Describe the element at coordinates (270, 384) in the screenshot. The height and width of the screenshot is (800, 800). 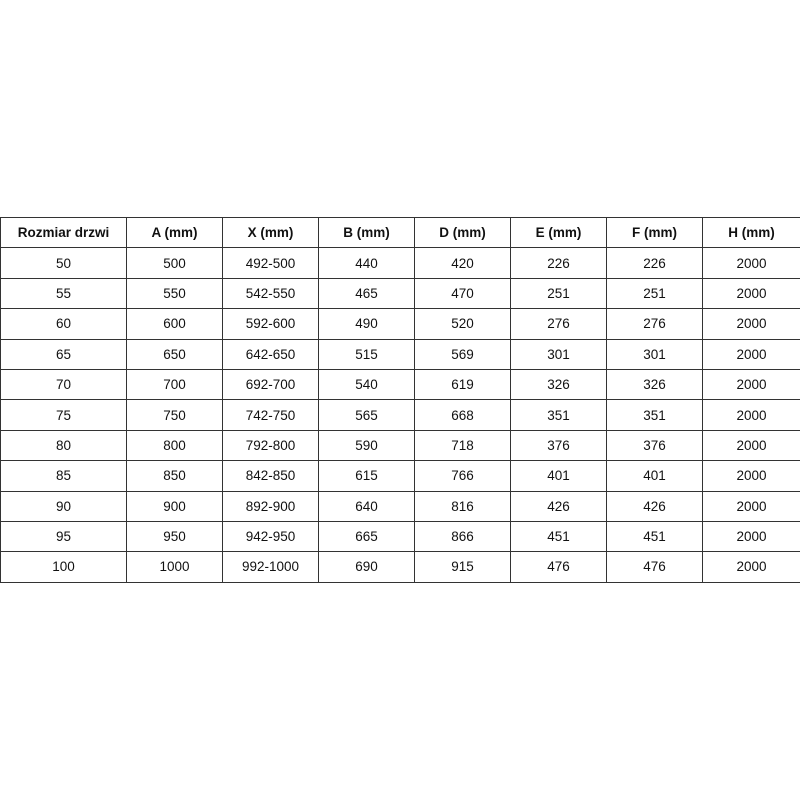
I see `table-cell: 692-700` at that location.